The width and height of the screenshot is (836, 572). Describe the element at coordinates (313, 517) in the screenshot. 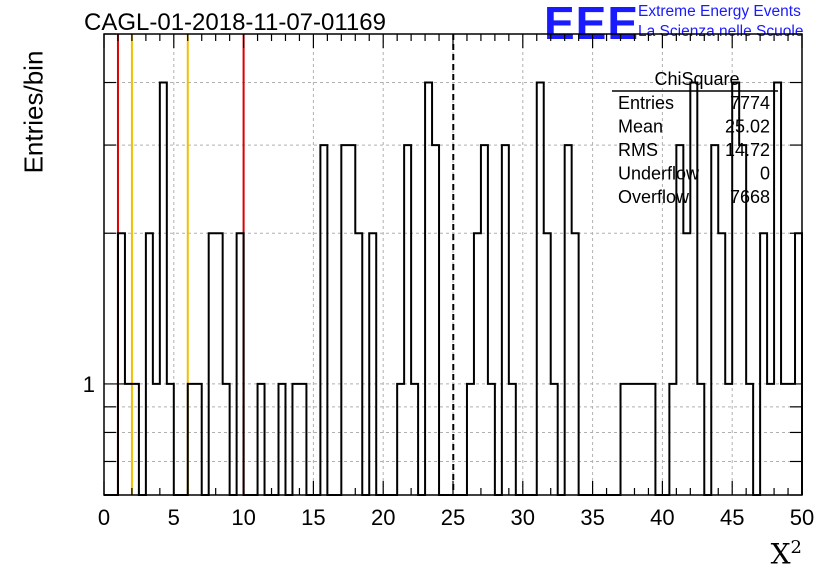

I see `x-tick-label: 15` at that location.